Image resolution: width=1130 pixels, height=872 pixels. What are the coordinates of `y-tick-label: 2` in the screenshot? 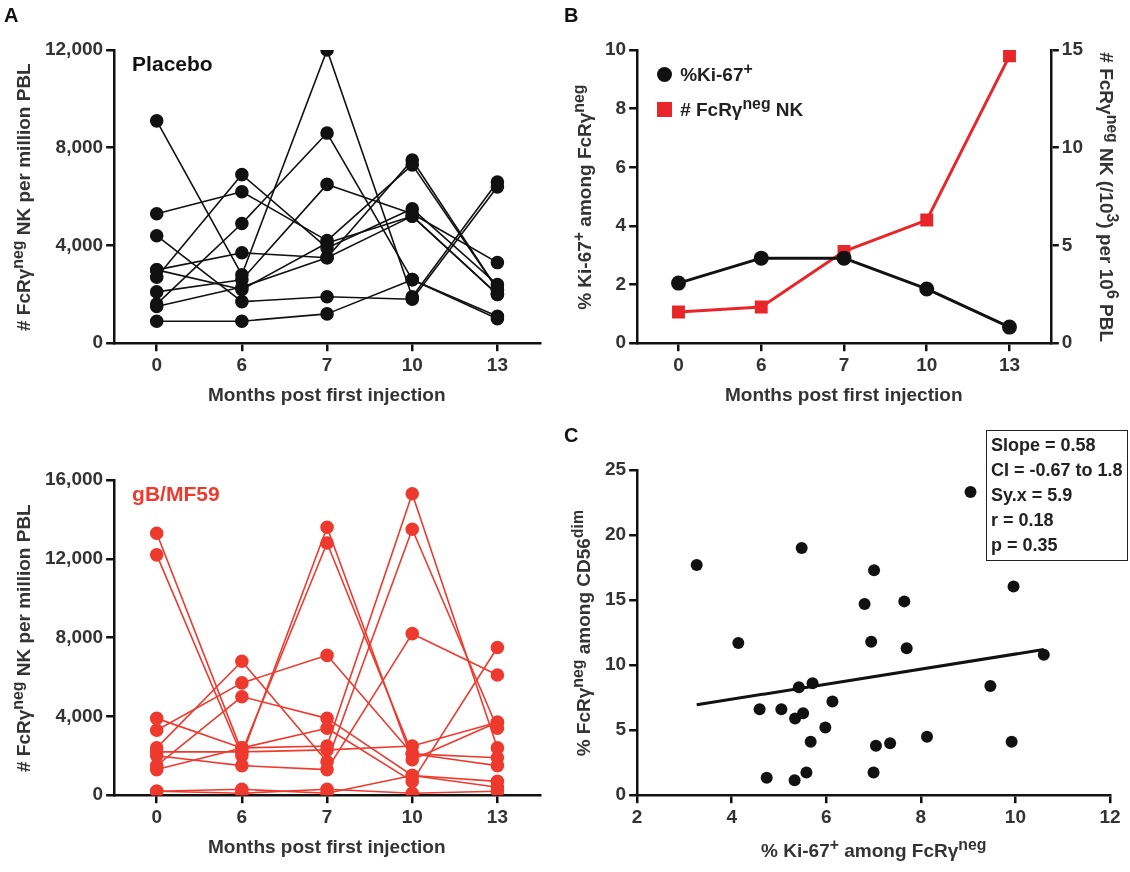 It's located at (621, 283).